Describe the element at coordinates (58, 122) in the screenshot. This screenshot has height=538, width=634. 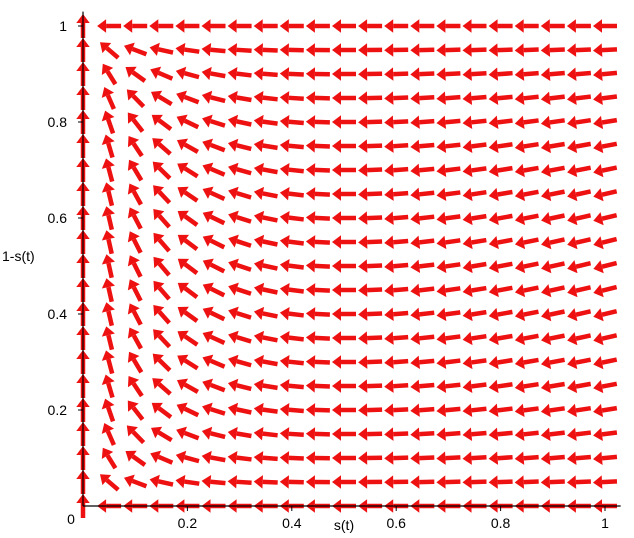
I see `y-tick-label: 0.8` at that location.